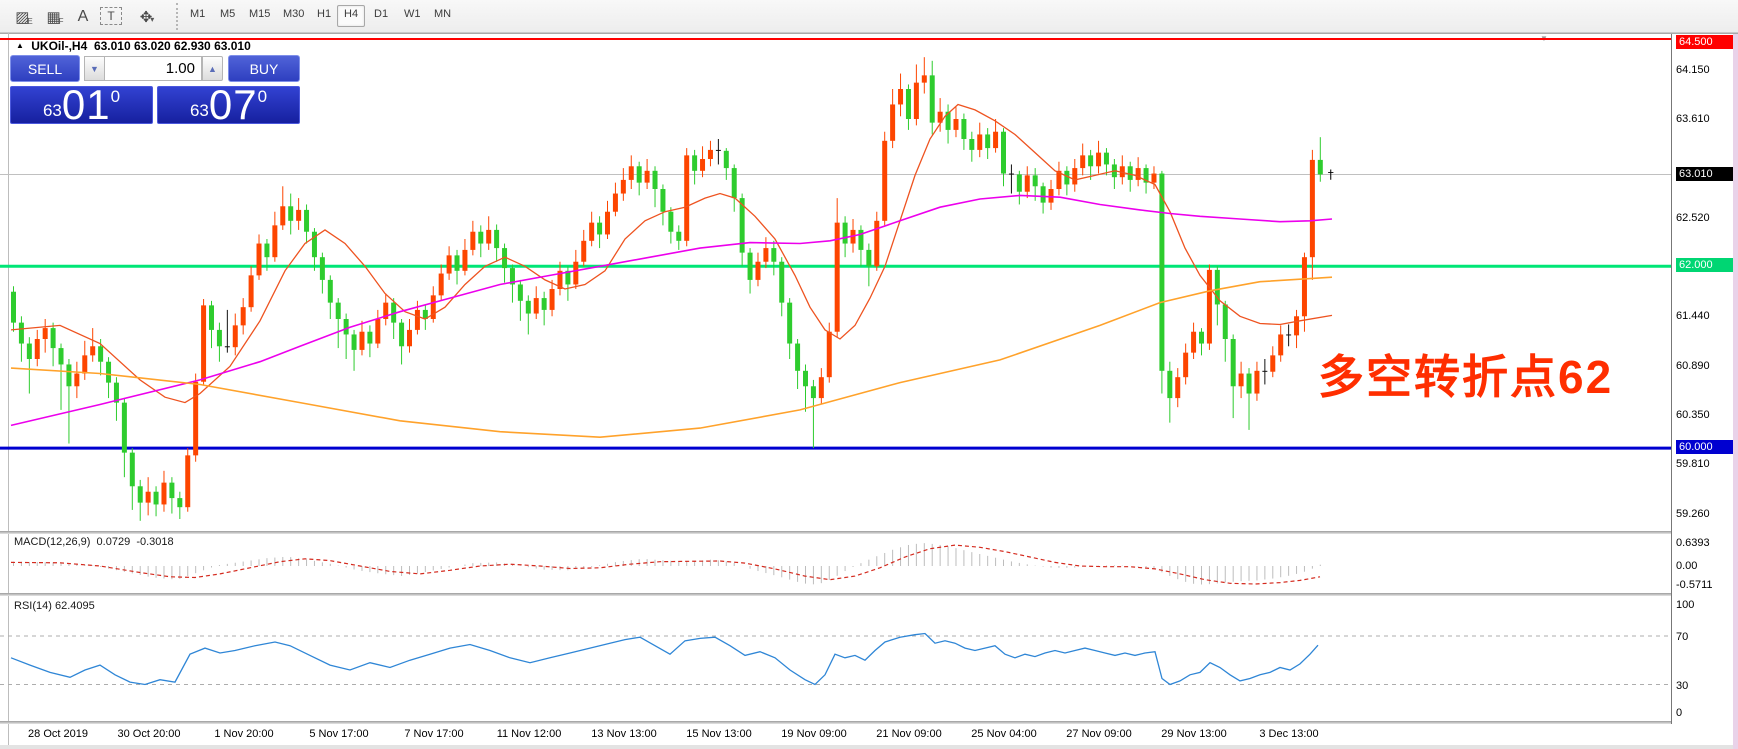 The image size is (1738, 749). What do you see at coordinates (1671, 379) in the screenshot?
I see `axis-separator` at bounding box center [1671, 379].